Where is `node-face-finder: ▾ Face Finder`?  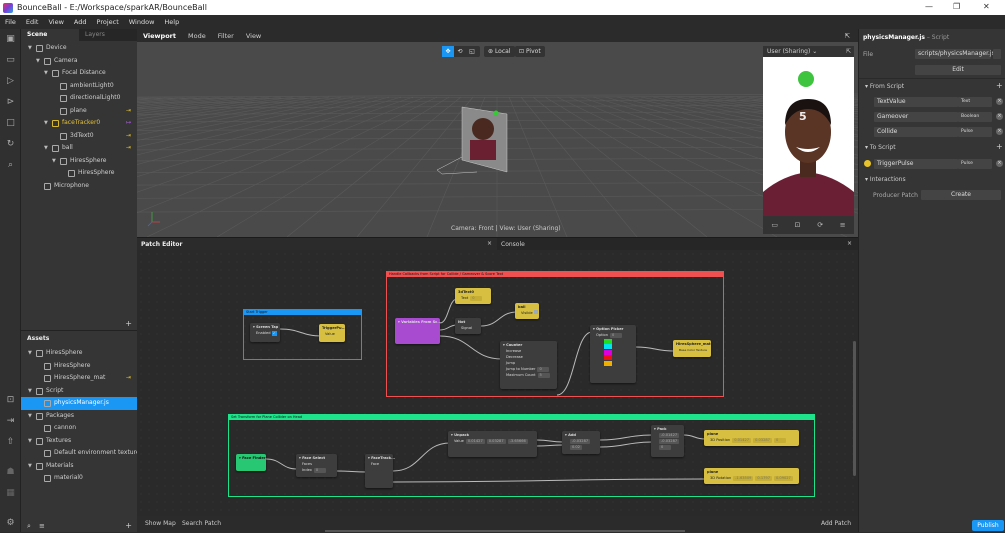
node-face-finder: ▾ Face Finder is located at coordinates (251, 462).